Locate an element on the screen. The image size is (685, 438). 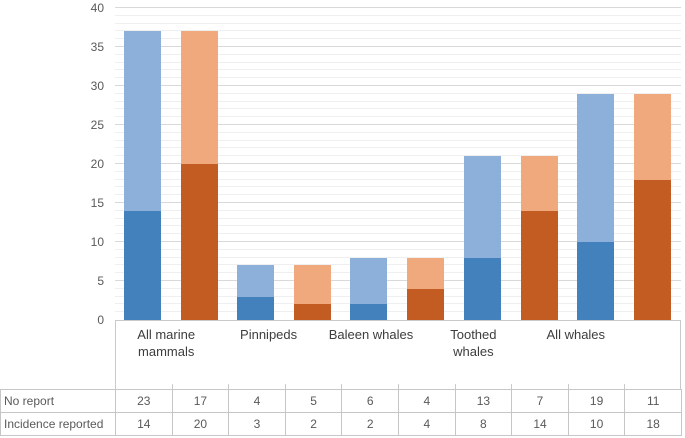
table-value-cell: 13 is located at coordinates (484, 401).